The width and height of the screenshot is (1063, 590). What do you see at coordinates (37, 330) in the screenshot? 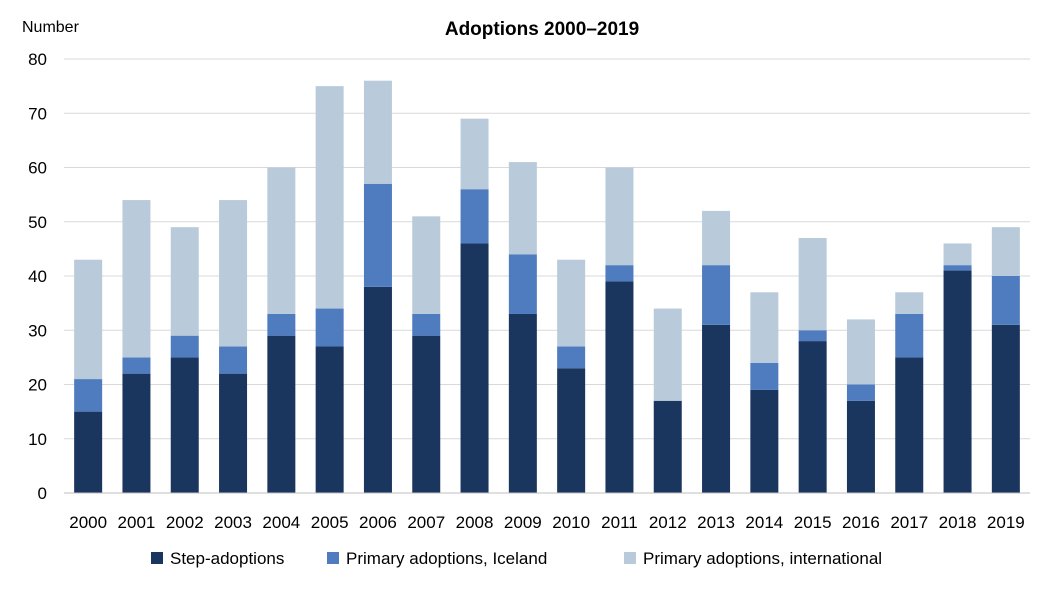
I see `y-tick-label: 30` at bounding box center [37, 330].